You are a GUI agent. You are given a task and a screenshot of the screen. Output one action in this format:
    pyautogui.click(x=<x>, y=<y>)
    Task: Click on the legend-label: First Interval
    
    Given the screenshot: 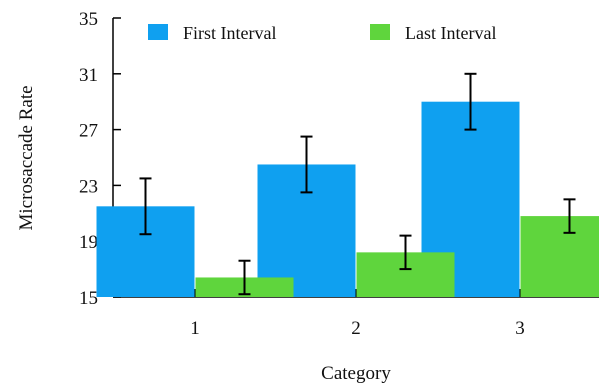 What is the action you would take?
    pyautogui.click(x=229, y=33)
    